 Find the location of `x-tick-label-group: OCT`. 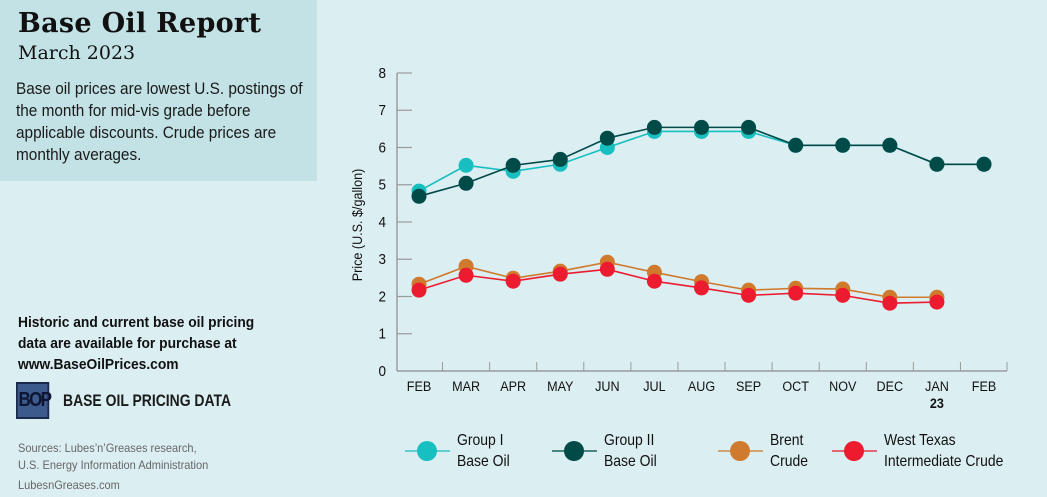

x-tick-label-group: OCT is located at coordinates (795, 386).